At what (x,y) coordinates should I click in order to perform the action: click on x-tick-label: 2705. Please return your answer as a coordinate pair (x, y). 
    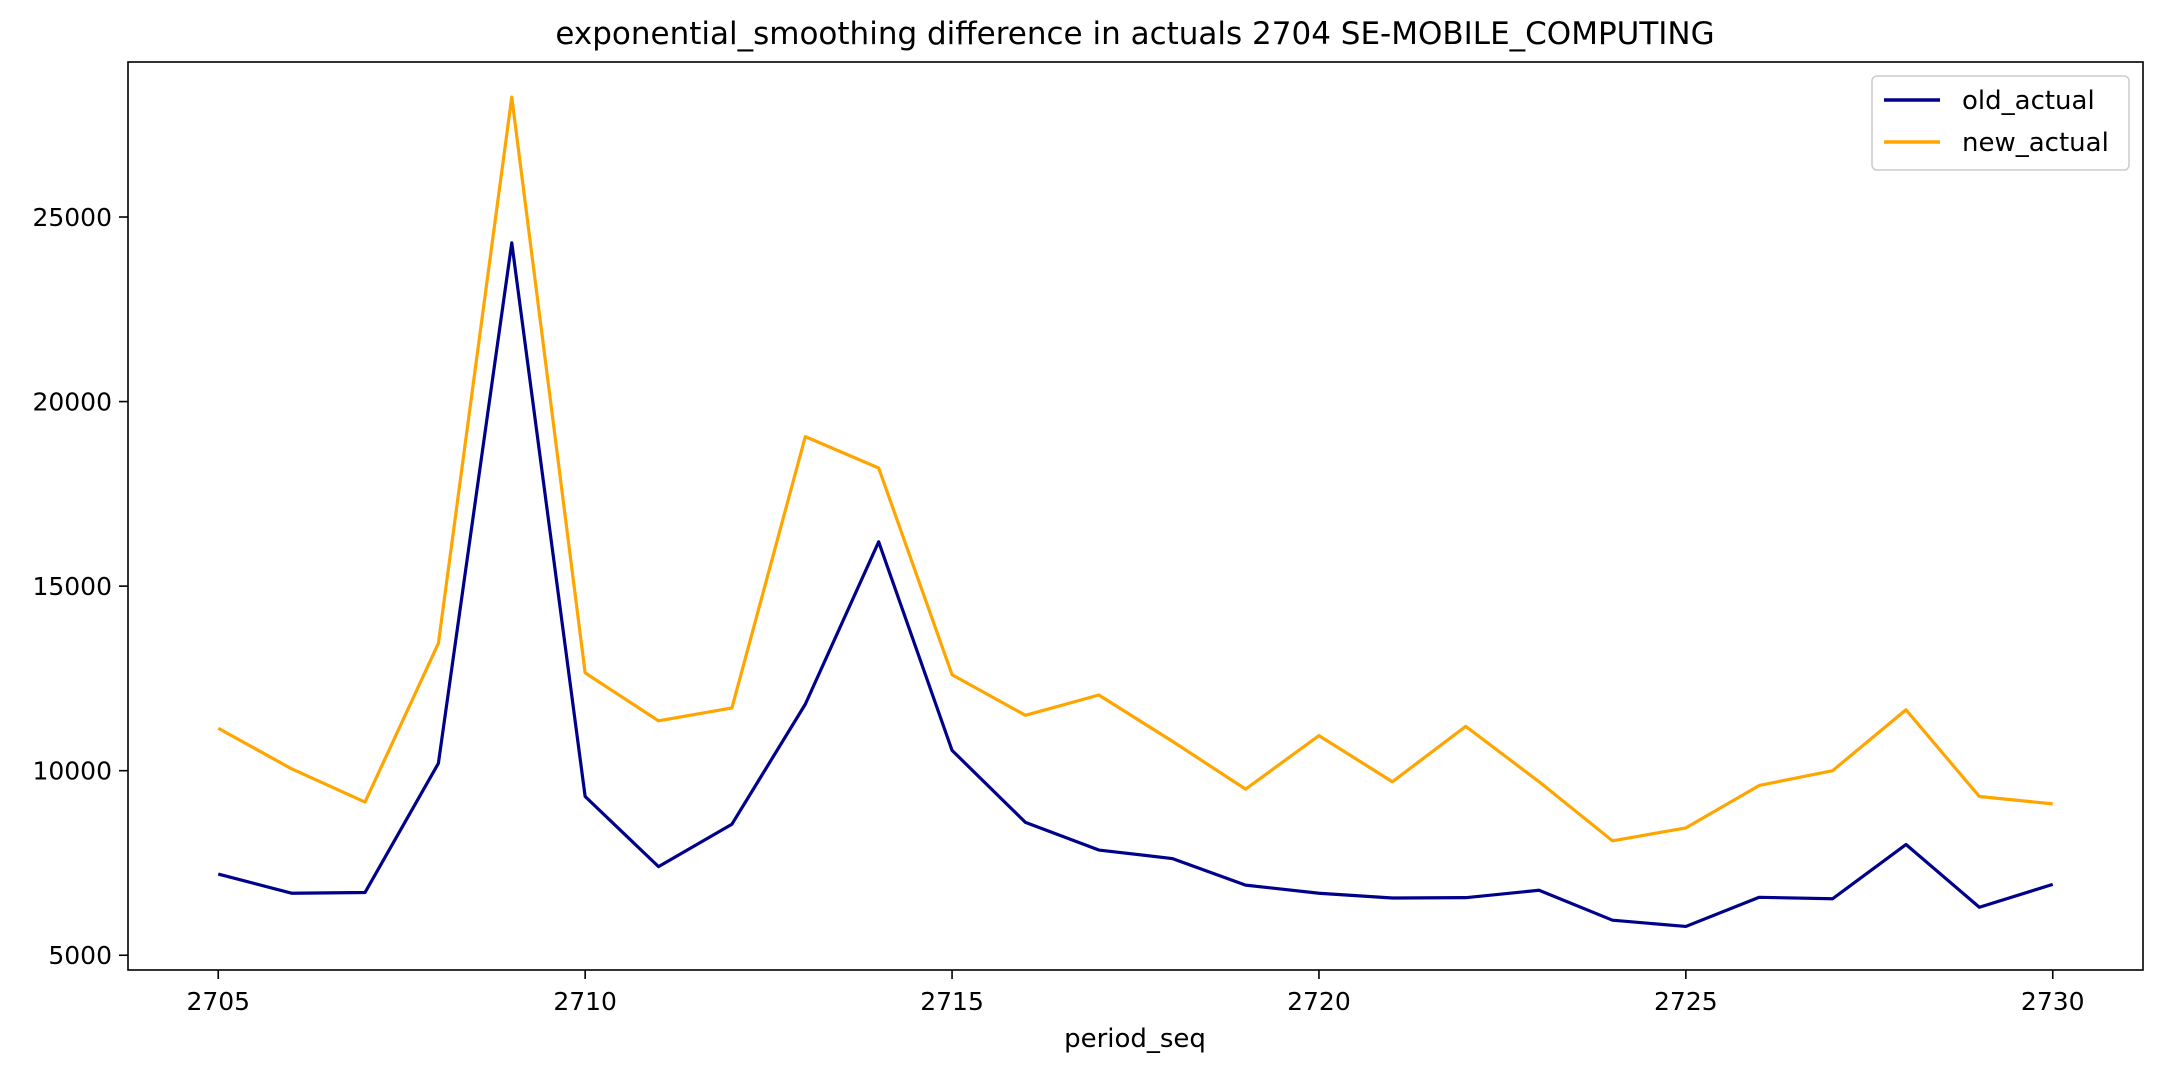
    Looking at the image, I should click on (218, 1001).